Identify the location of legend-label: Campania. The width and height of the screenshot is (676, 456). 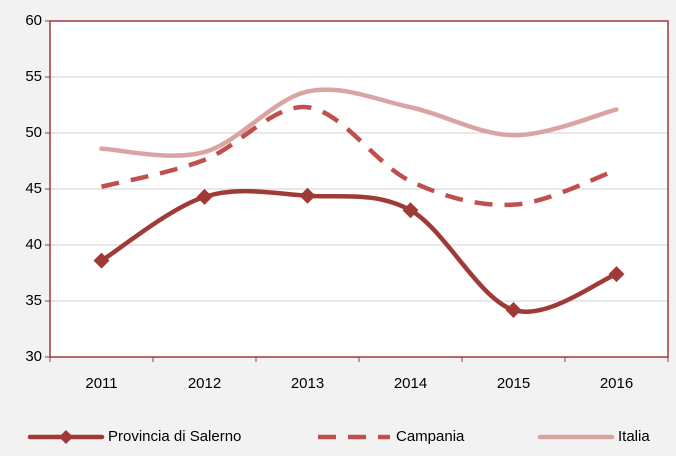
(430, 436).